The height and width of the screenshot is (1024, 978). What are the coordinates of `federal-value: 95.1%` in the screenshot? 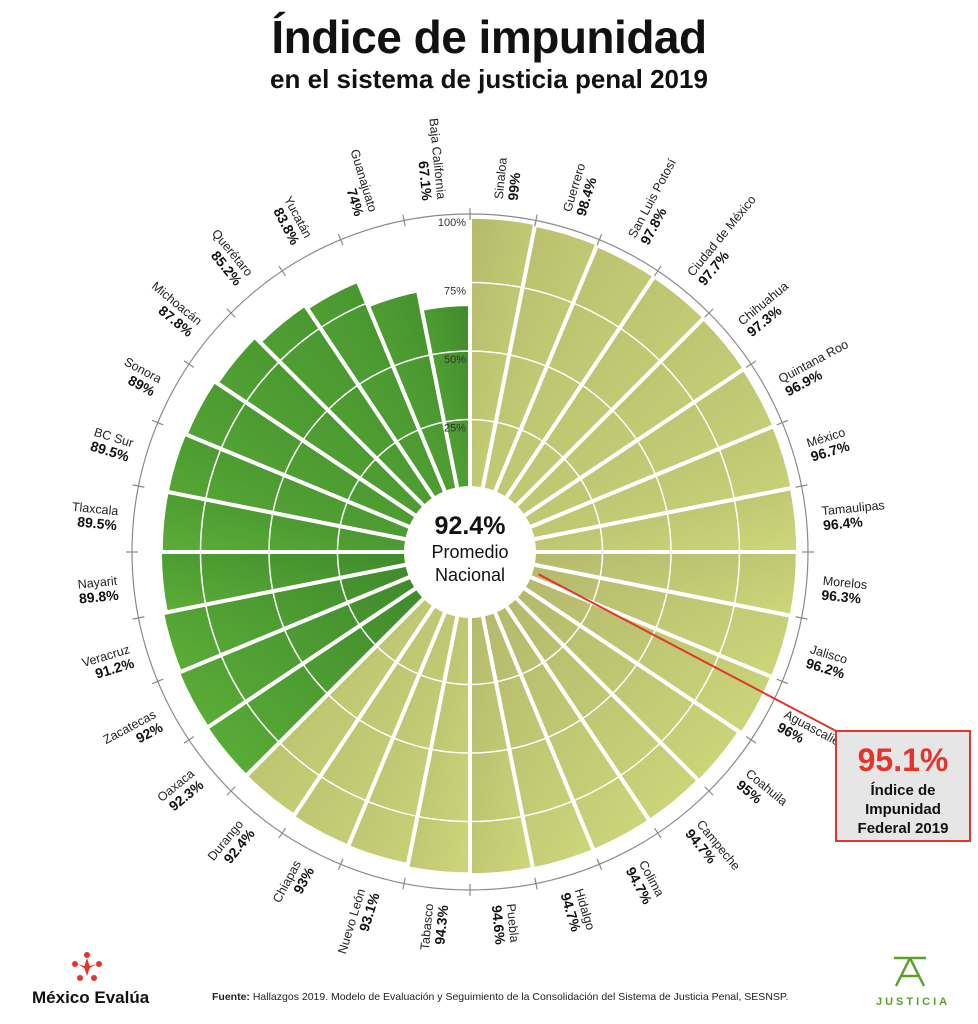 It's located at (903, 760).